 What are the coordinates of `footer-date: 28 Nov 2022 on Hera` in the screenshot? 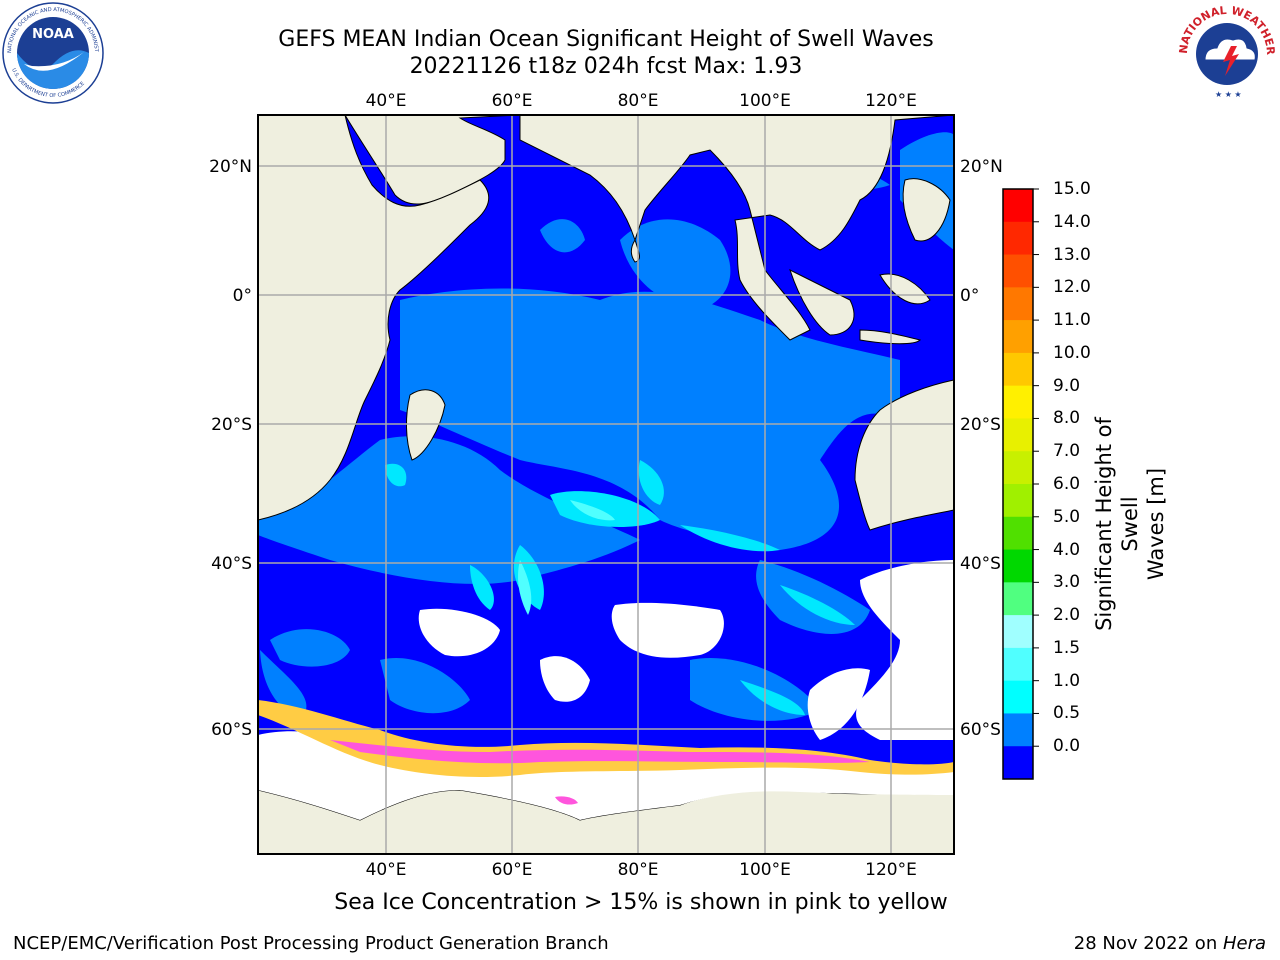 It's located at (1170, 943).